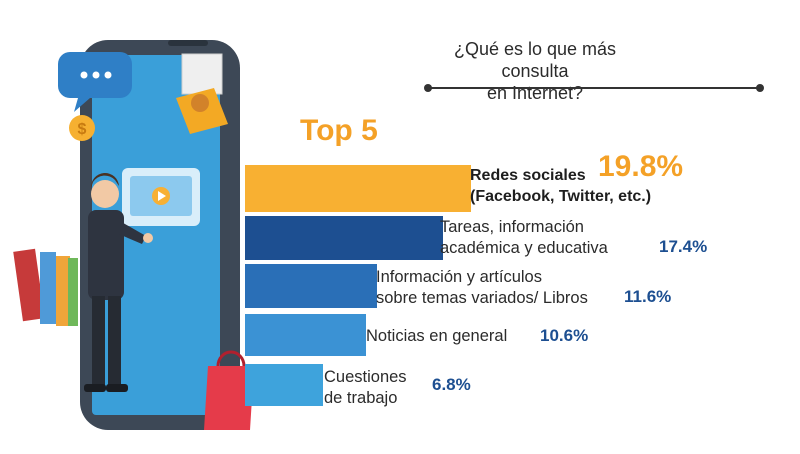 The height and width of the screenshot is (454, 800). What do you see at coordinates (459, 277) in the screenshot?
I see `category-label-line: Información y artículos` at bounding box center [459, 277].